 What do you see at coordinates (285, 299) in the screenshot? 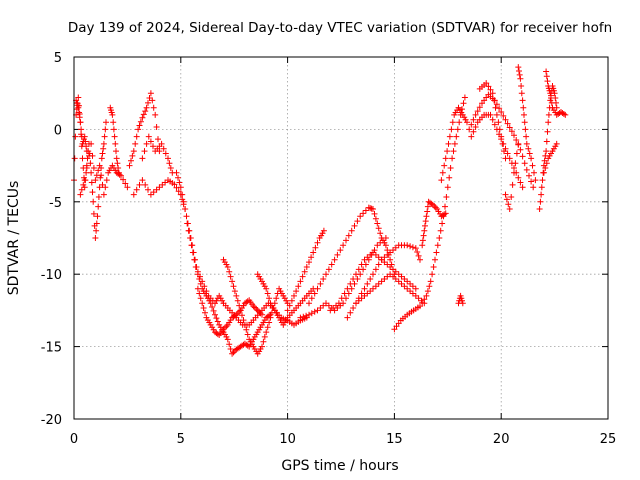
I see `series-mid-b` at bounding box center [285, 299].